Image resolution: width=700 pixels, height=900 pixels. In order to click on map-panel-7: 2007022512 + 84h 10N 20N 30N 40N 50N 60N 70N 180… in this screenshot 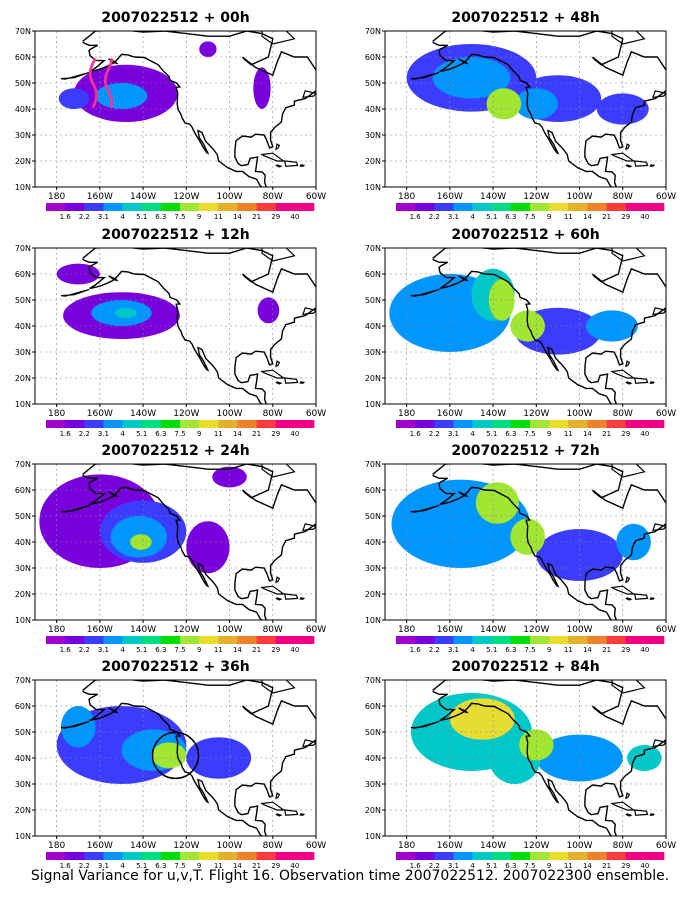, I will do `click(523, 764)`.